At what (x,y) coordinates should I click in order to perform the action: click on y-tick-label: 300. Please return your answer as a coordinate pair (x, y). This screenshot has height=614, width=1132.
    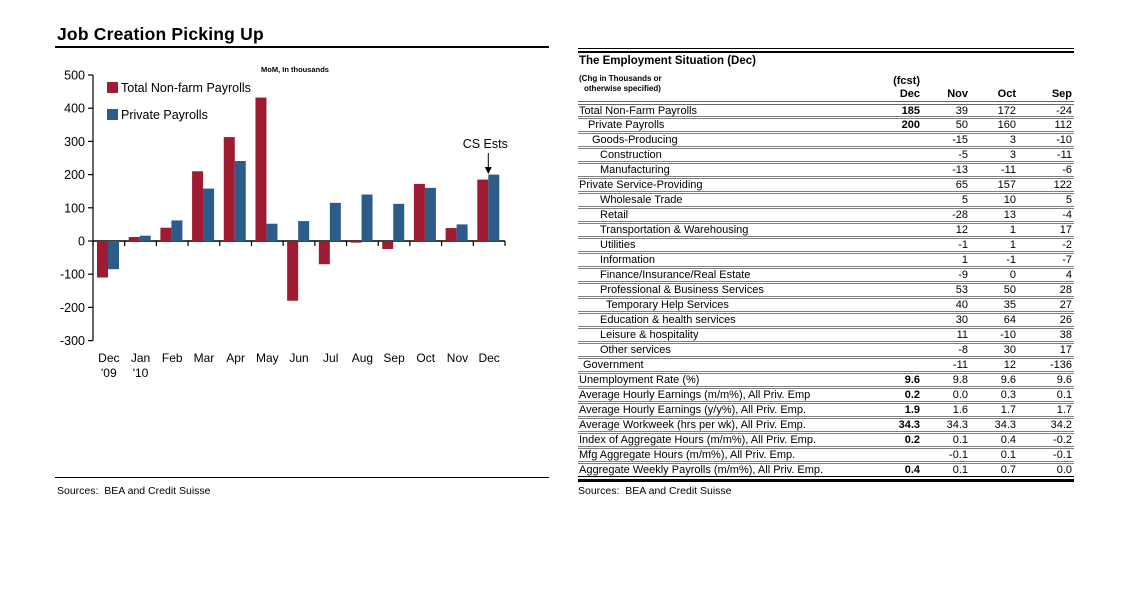
    Looking at the image, I should click on (74, 142).